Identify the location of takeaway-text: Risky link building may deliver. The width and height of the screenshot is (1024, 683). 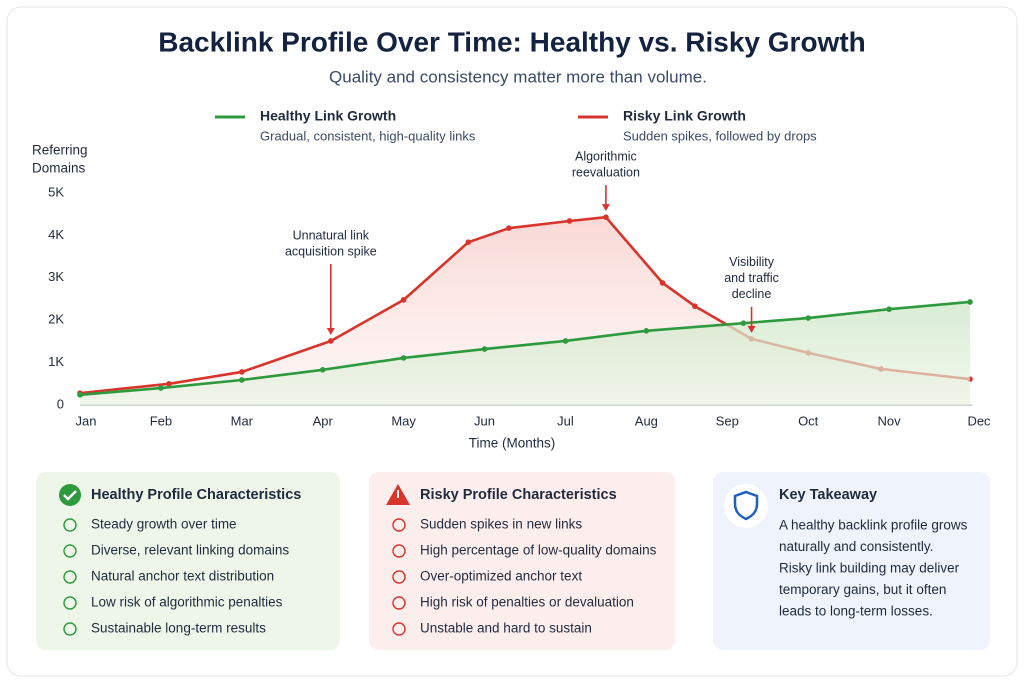
(869, 568).